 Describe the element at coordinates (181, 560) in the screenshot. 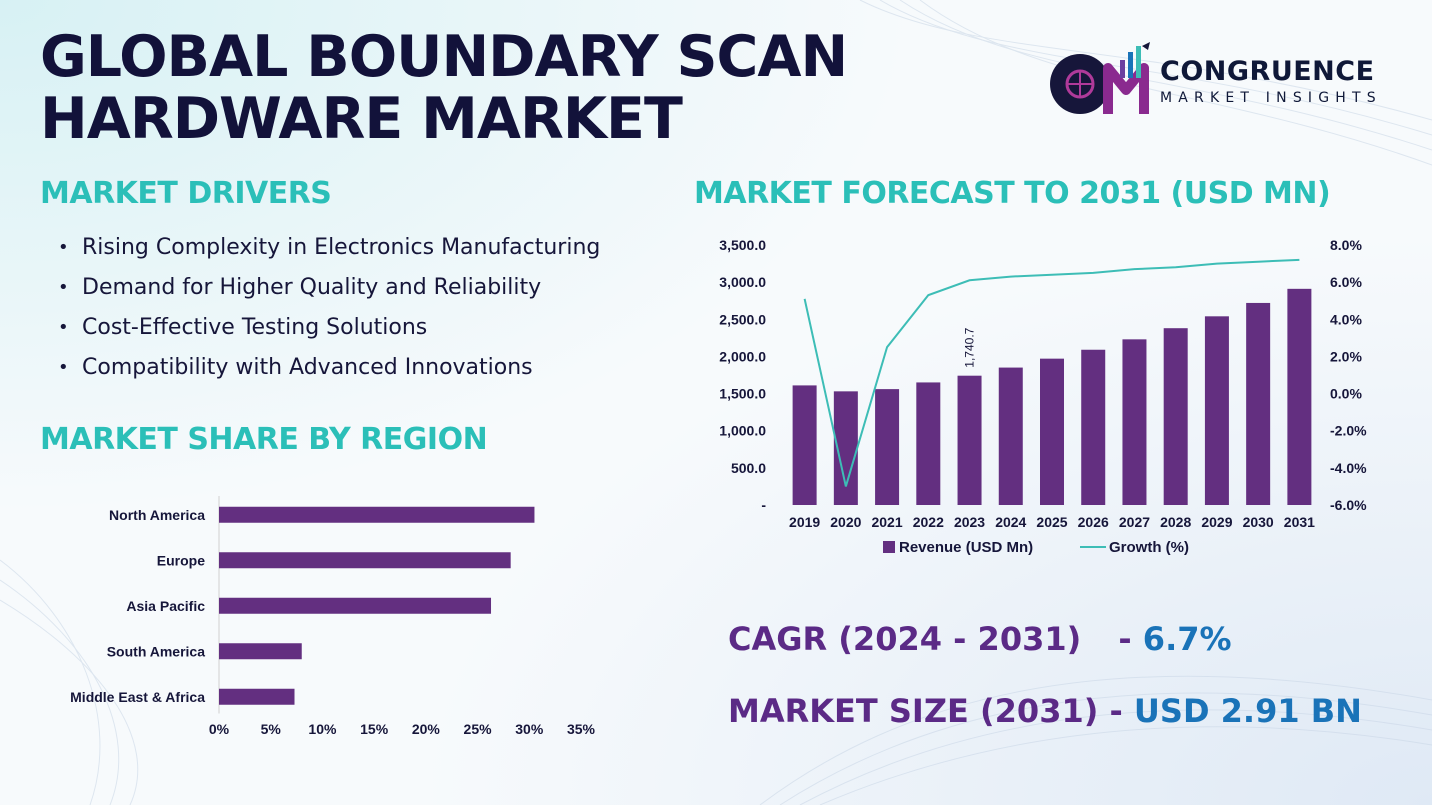

I see `region-category-label: Europe` at that location.